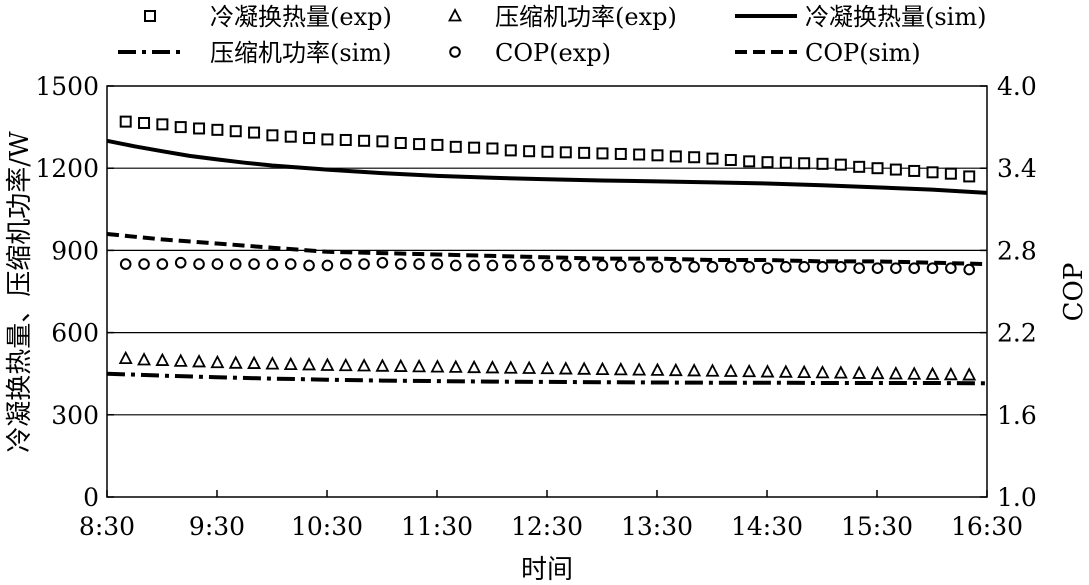 Image resolution: width=1089 pixels, height=585 pixels. What do you see at coordinates (75, 250) in the screenshot?
I see `y-left-tick-label: 900` at bounding box center [75, 250].